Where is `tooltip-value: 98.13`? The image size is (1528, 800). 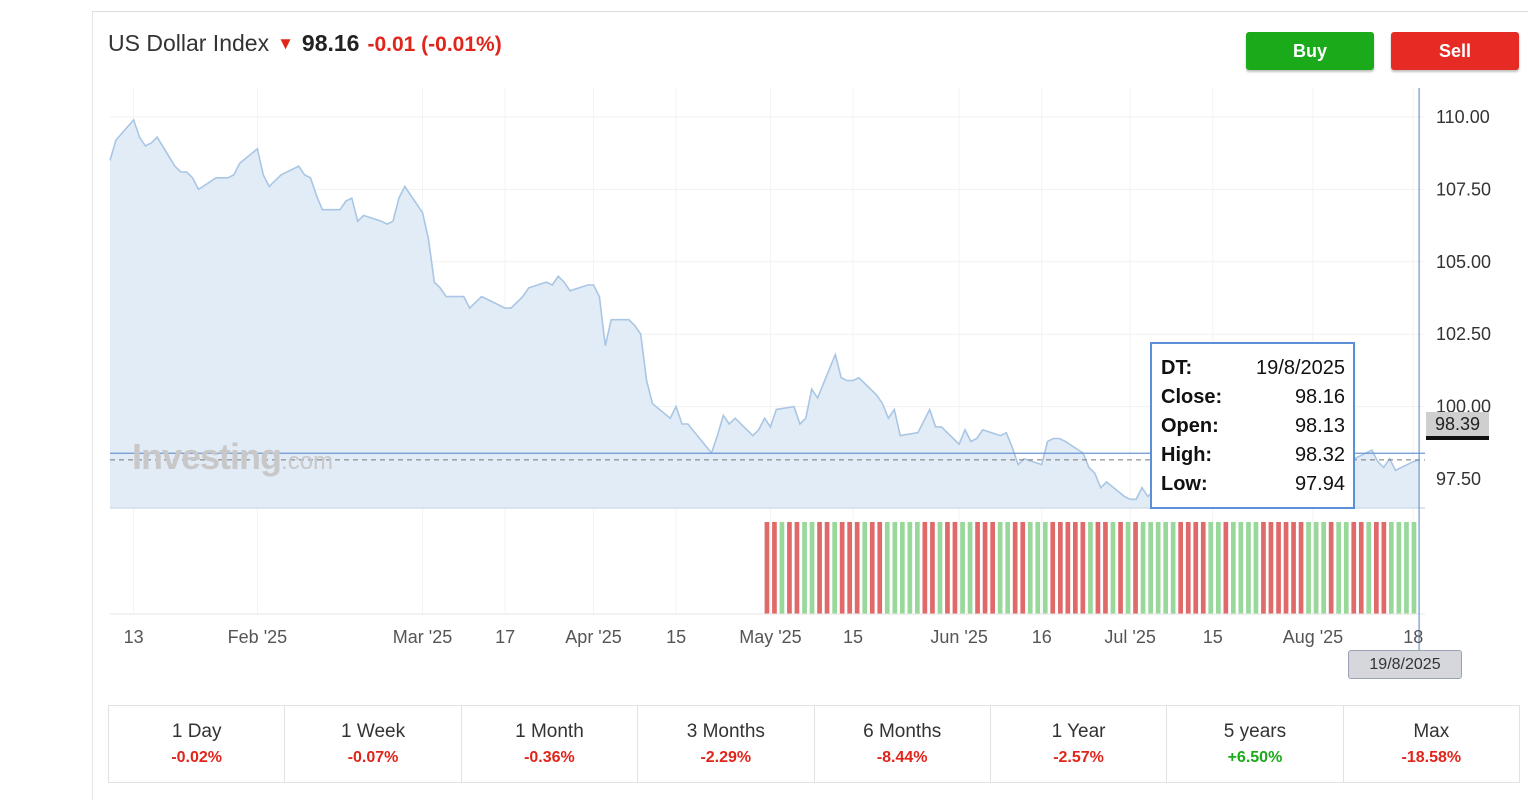
tooltip-value: 98.13 is located at coordinates (1319, 426).